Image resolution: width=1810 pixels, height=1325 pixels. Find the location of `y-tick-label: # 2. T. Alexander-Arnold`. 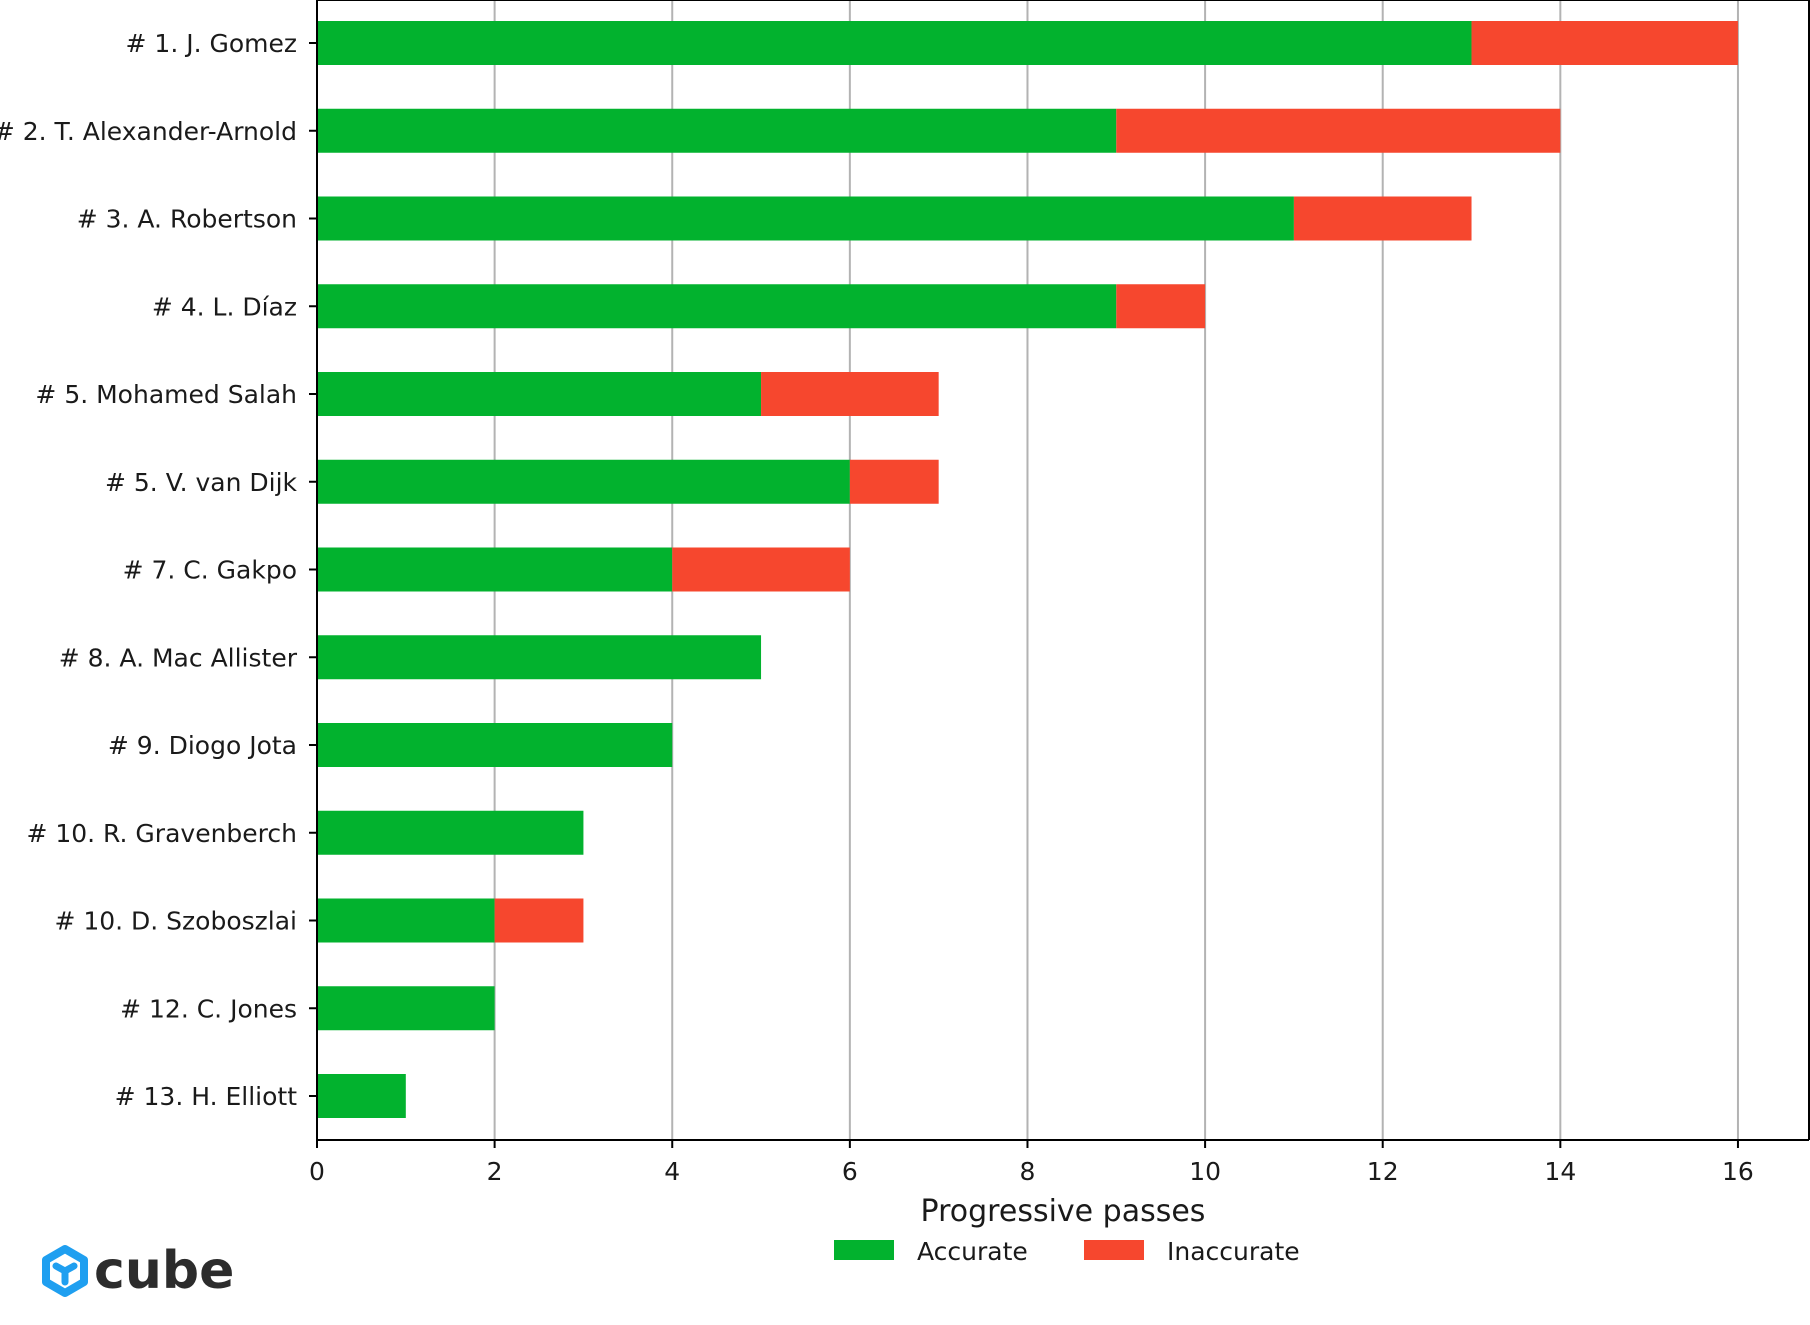

y-tick-label: # 2. T. Alexander-Arnold is located at coordinates (148, 131).